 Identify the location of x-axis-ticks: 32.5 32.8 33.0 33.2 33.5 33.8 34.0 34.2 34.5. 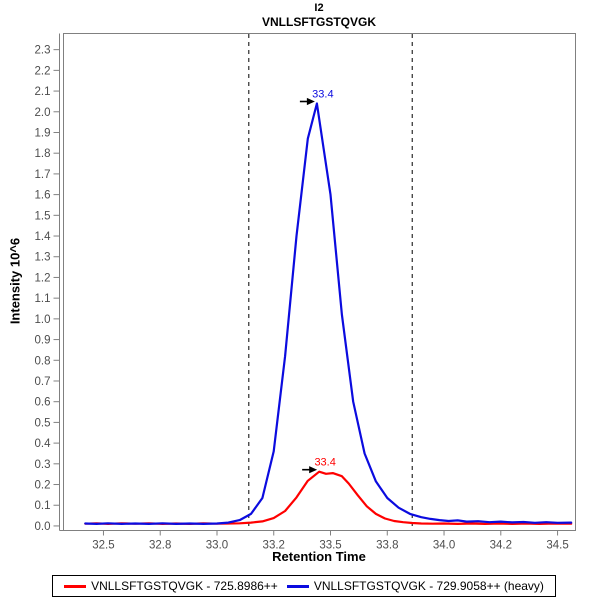
(330, 541).